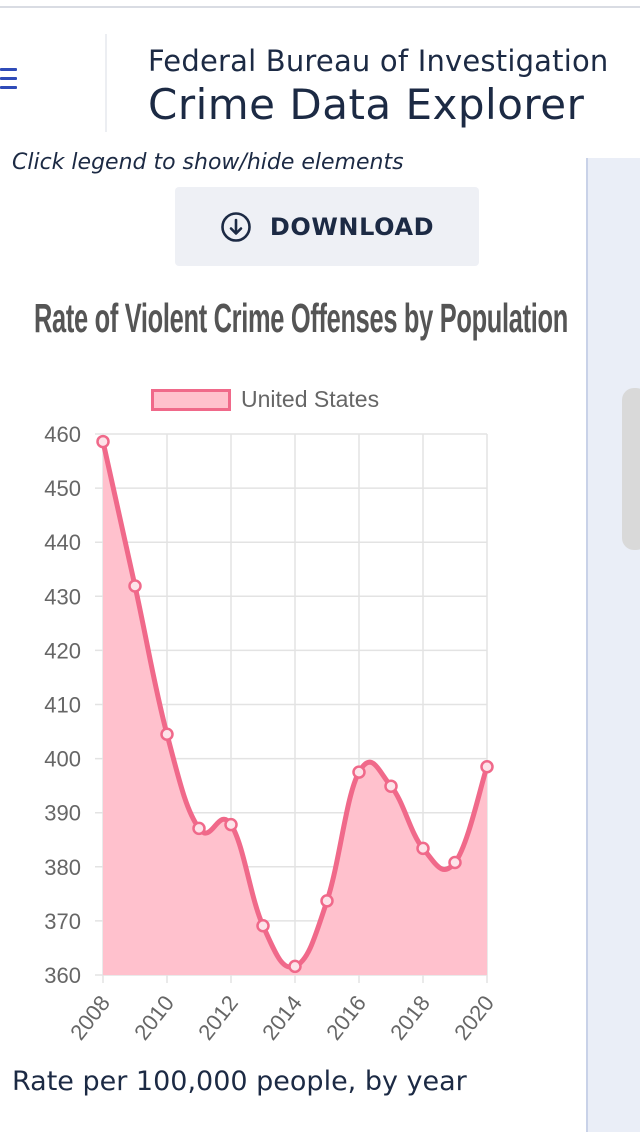 Image resolution: width=640 pixels, height=1132 pixels. What do you see at coordinates (62, 542) in the screenshot?
I see `y-tick-label: 440` at bounding box center [62, 542].